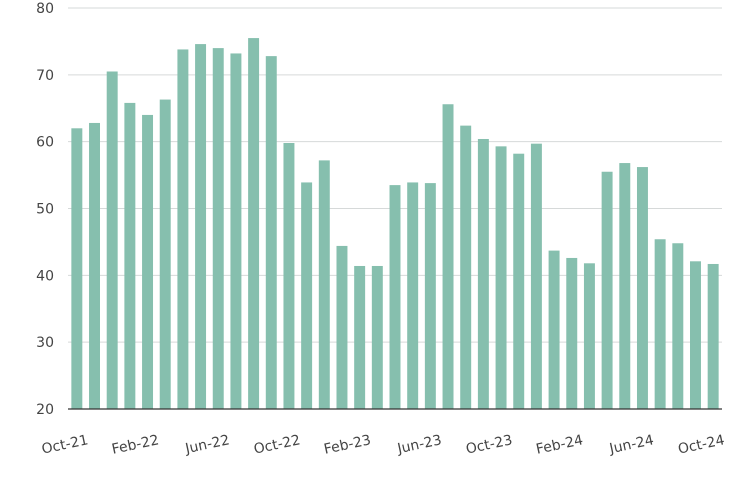  What do you see at coordinates (45, 276) in the screenshot?
I see `y-tick-label: 40` at bounding box center [45, 276].